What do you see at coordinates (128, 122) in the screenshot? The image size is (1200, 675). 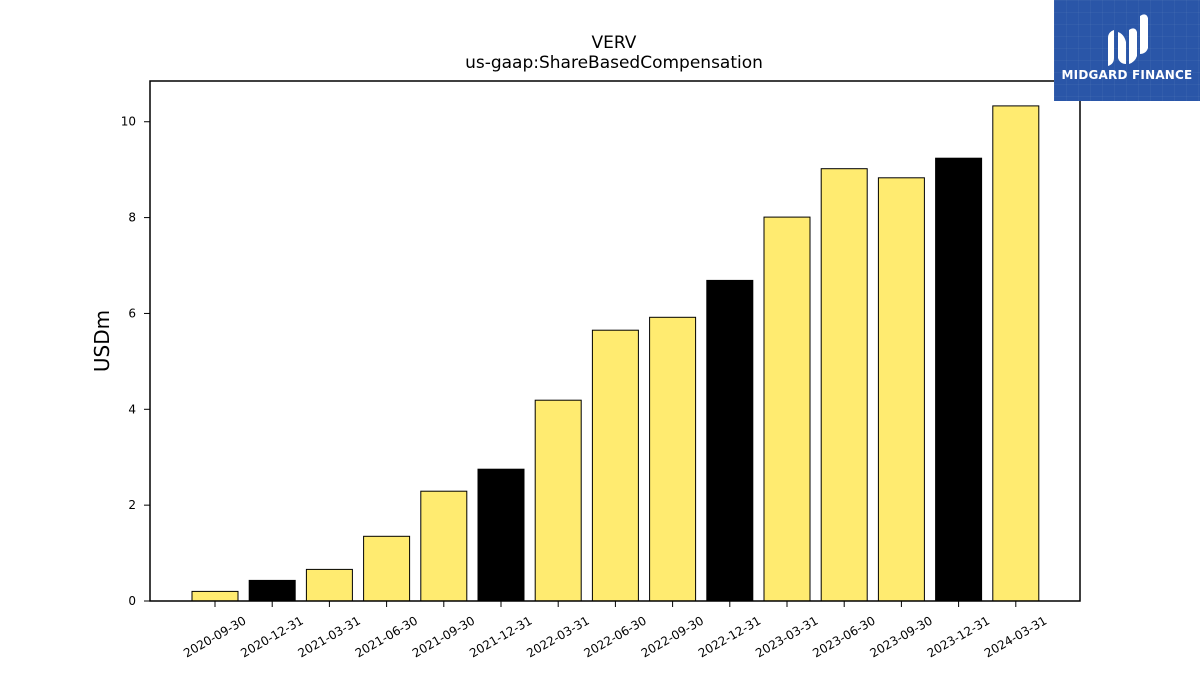 I see `y-tick-label: 10` at bounding box center [128, 122].